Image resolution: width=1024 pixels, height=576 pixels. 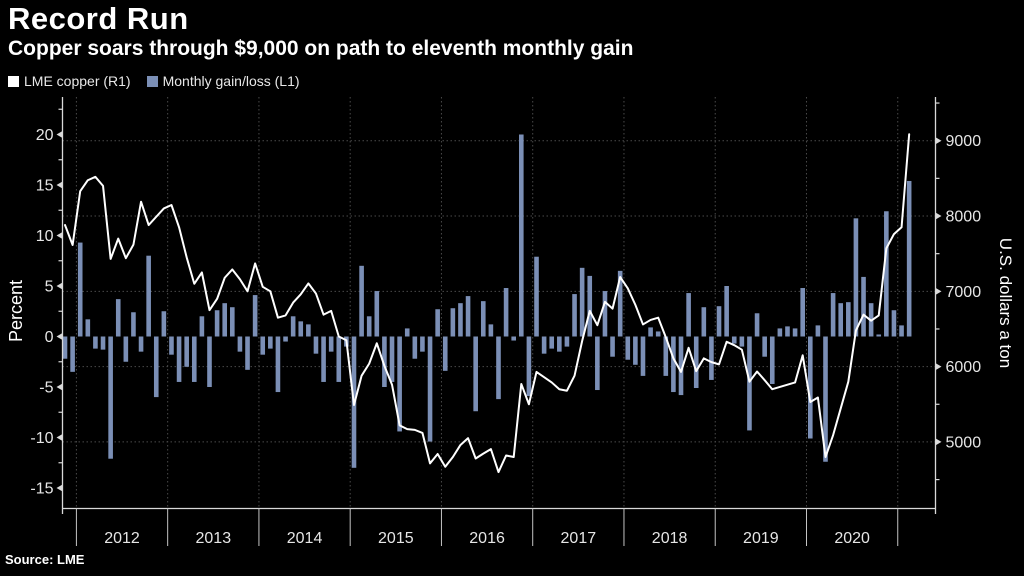 I want to click on left-tick-label: -10, so click(x=41, y=438).